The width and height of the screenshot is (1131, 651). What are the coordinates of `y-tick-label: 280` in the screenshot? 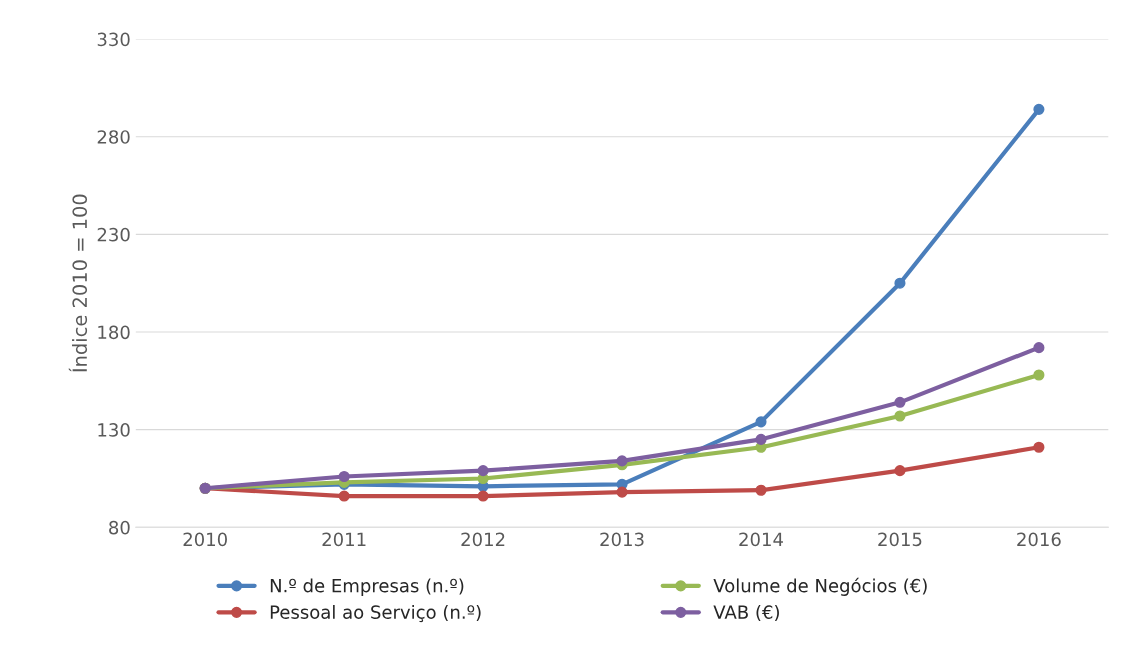 It's located at (113, 137).